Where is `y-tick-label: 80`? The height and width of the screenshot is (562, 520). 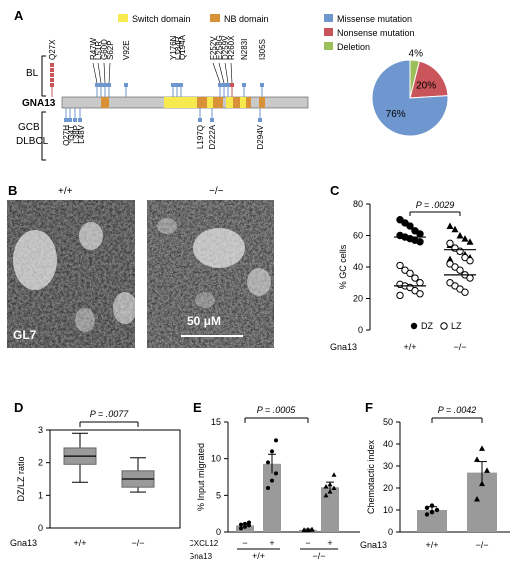 y-tick-label: 80 is located at coordinates (358, 204).